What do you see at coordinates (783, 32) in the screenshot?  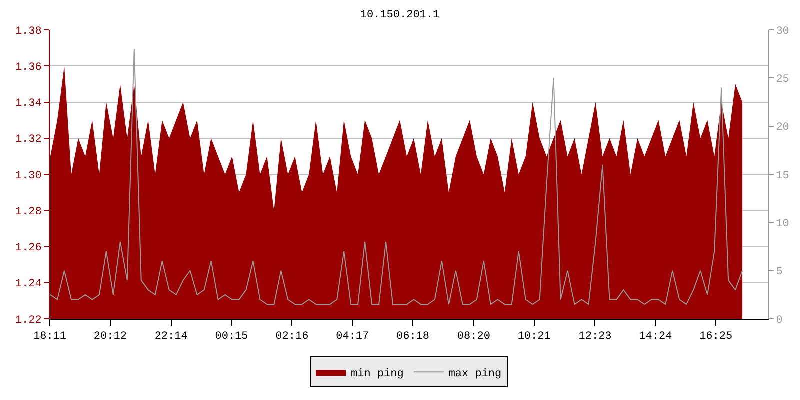 I see `y2-tick-label: 30` at bounding box center [783, 32].